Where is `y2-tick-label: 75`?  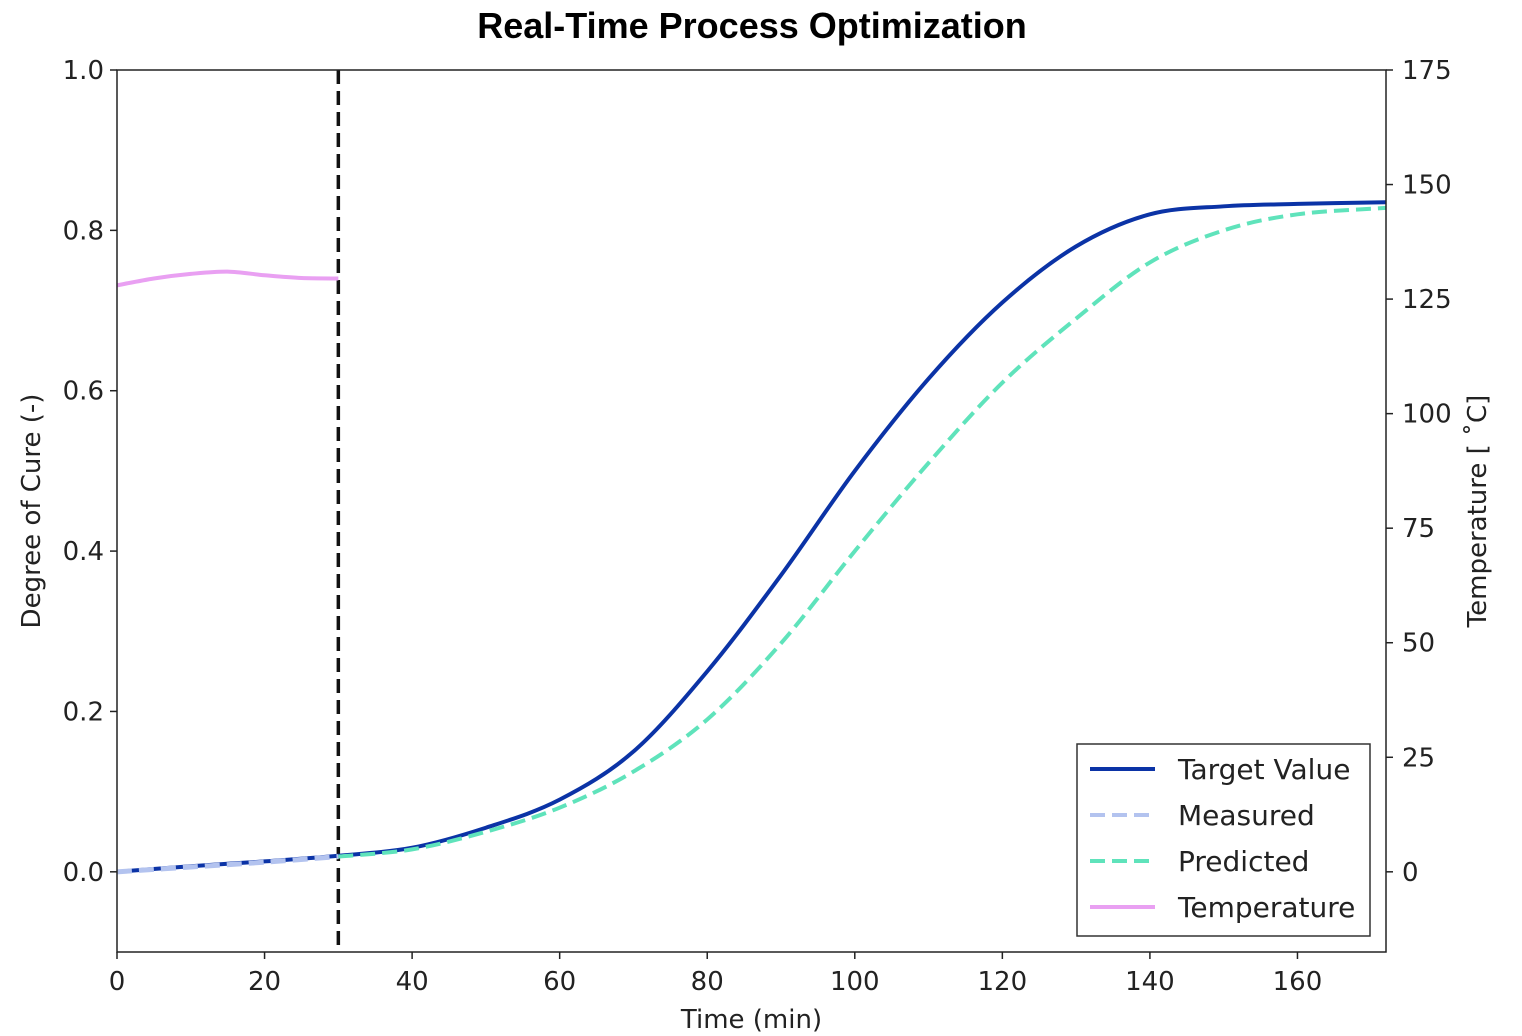 y2-tick-label: 75 is located at coordinates (1418, 529).